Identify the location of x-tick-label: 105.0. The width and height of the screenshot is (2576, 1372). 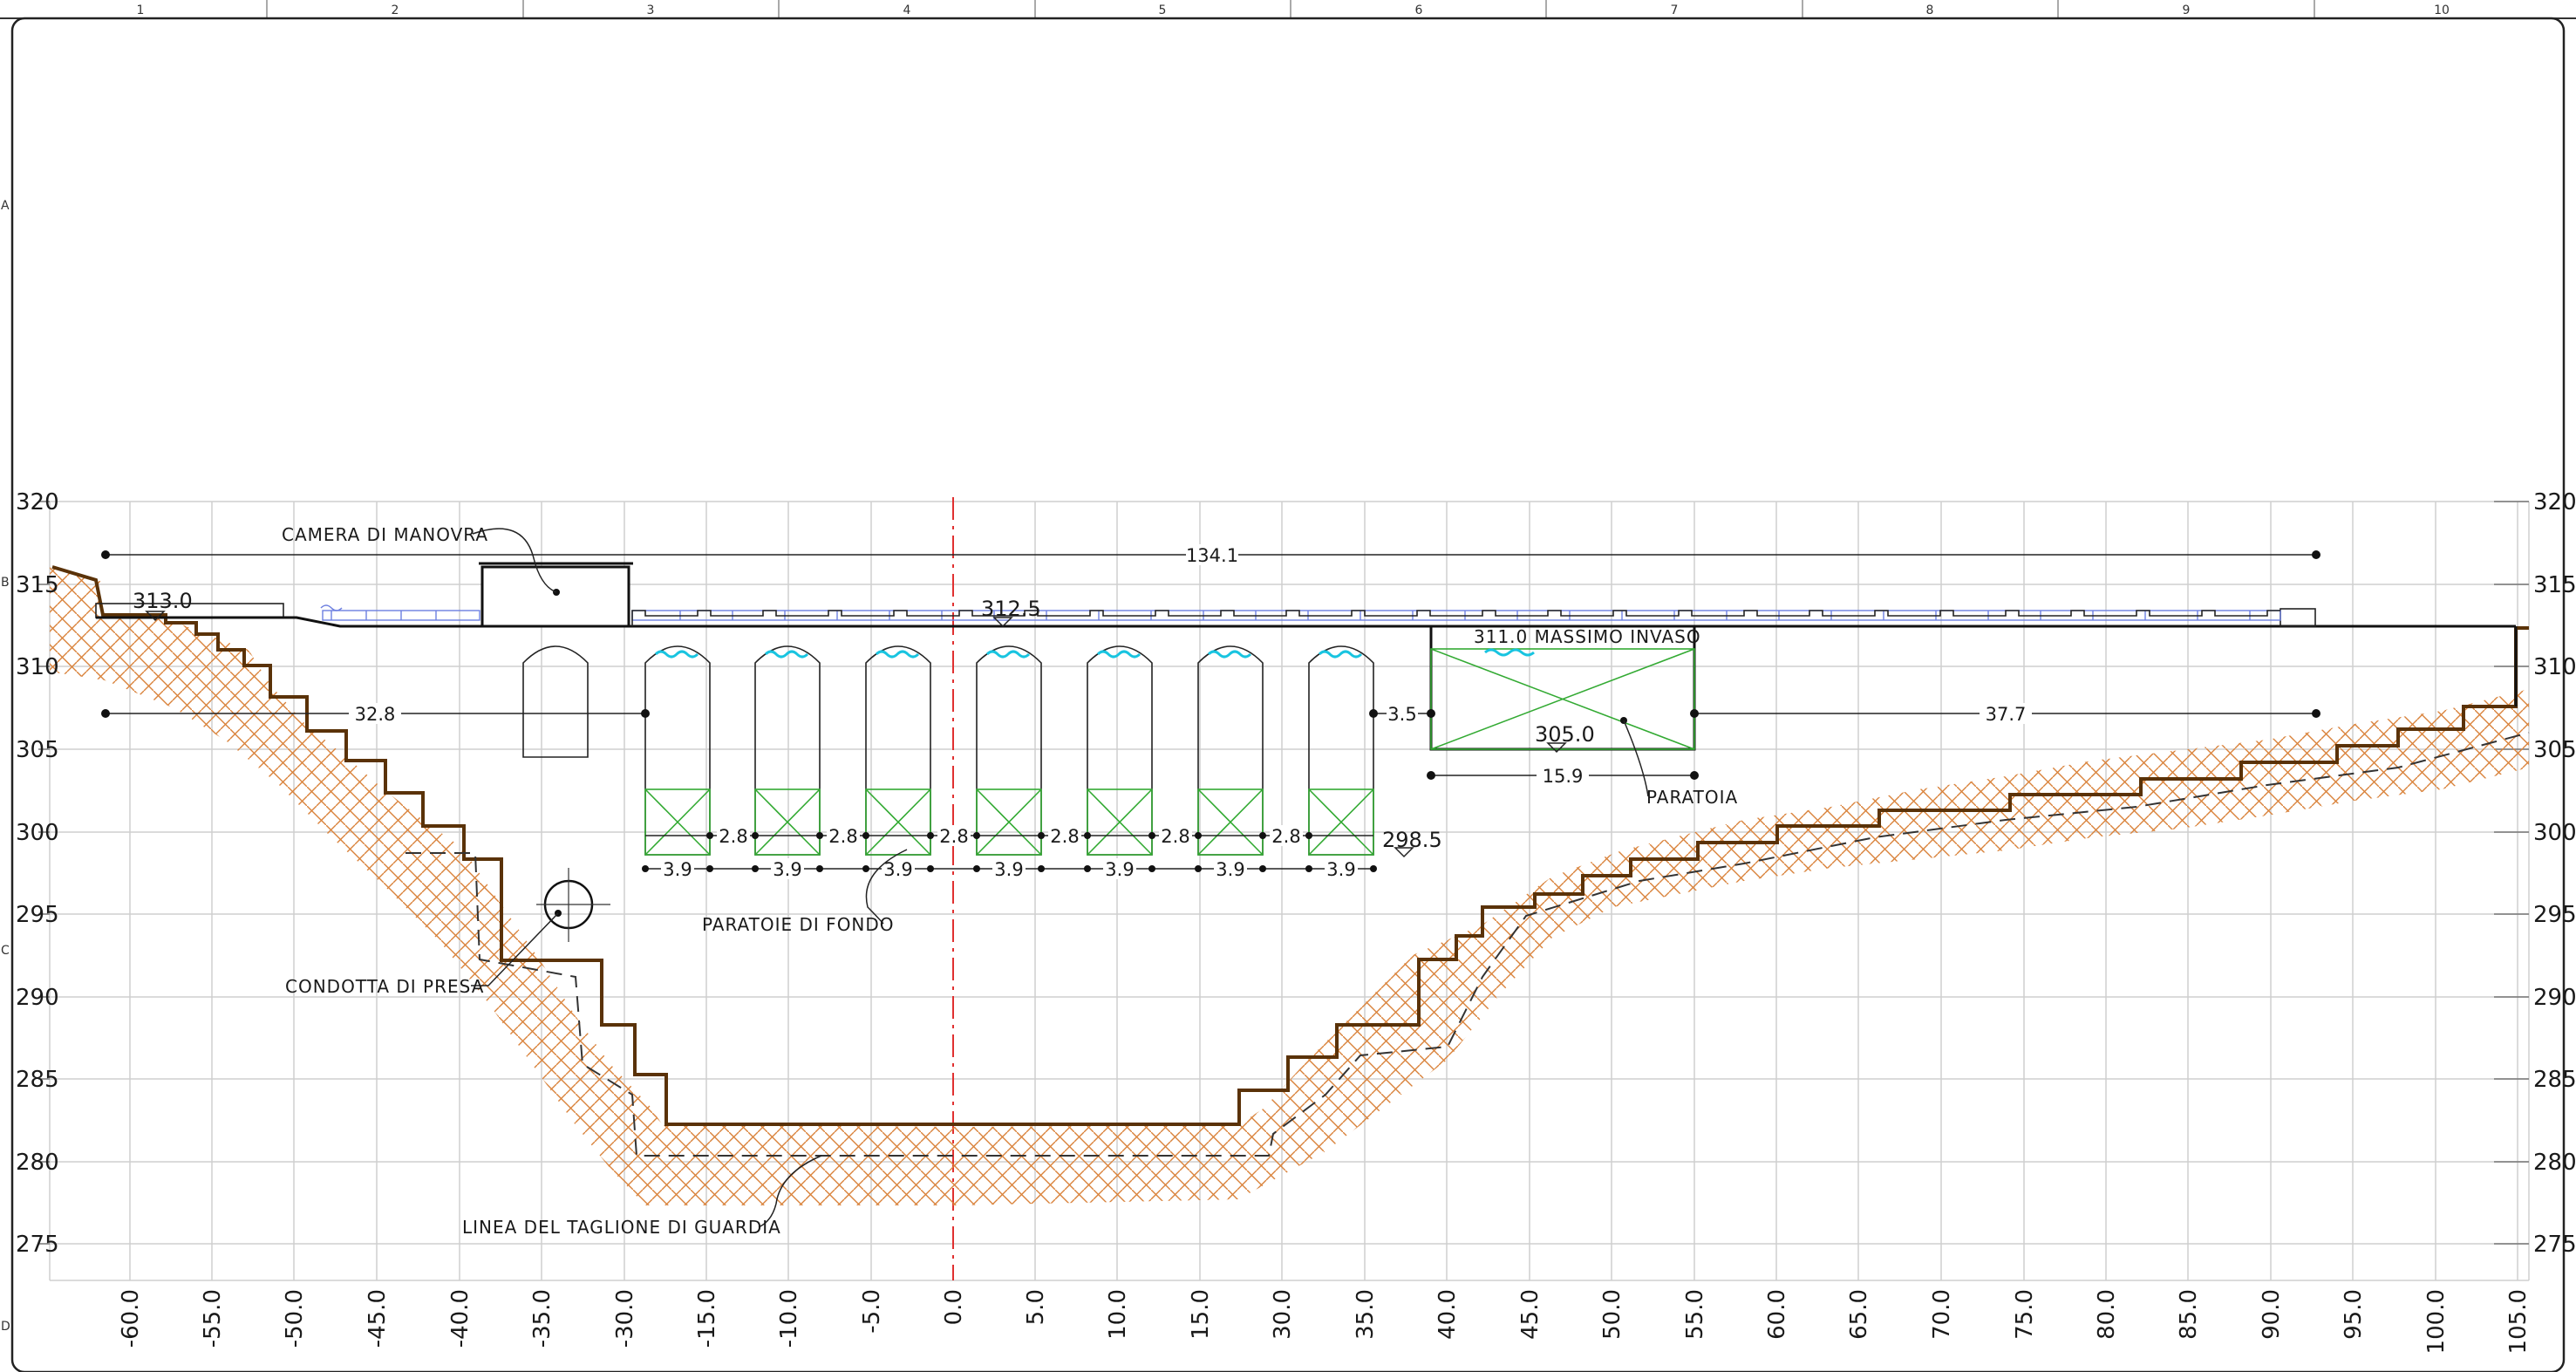
(2519, 1321).